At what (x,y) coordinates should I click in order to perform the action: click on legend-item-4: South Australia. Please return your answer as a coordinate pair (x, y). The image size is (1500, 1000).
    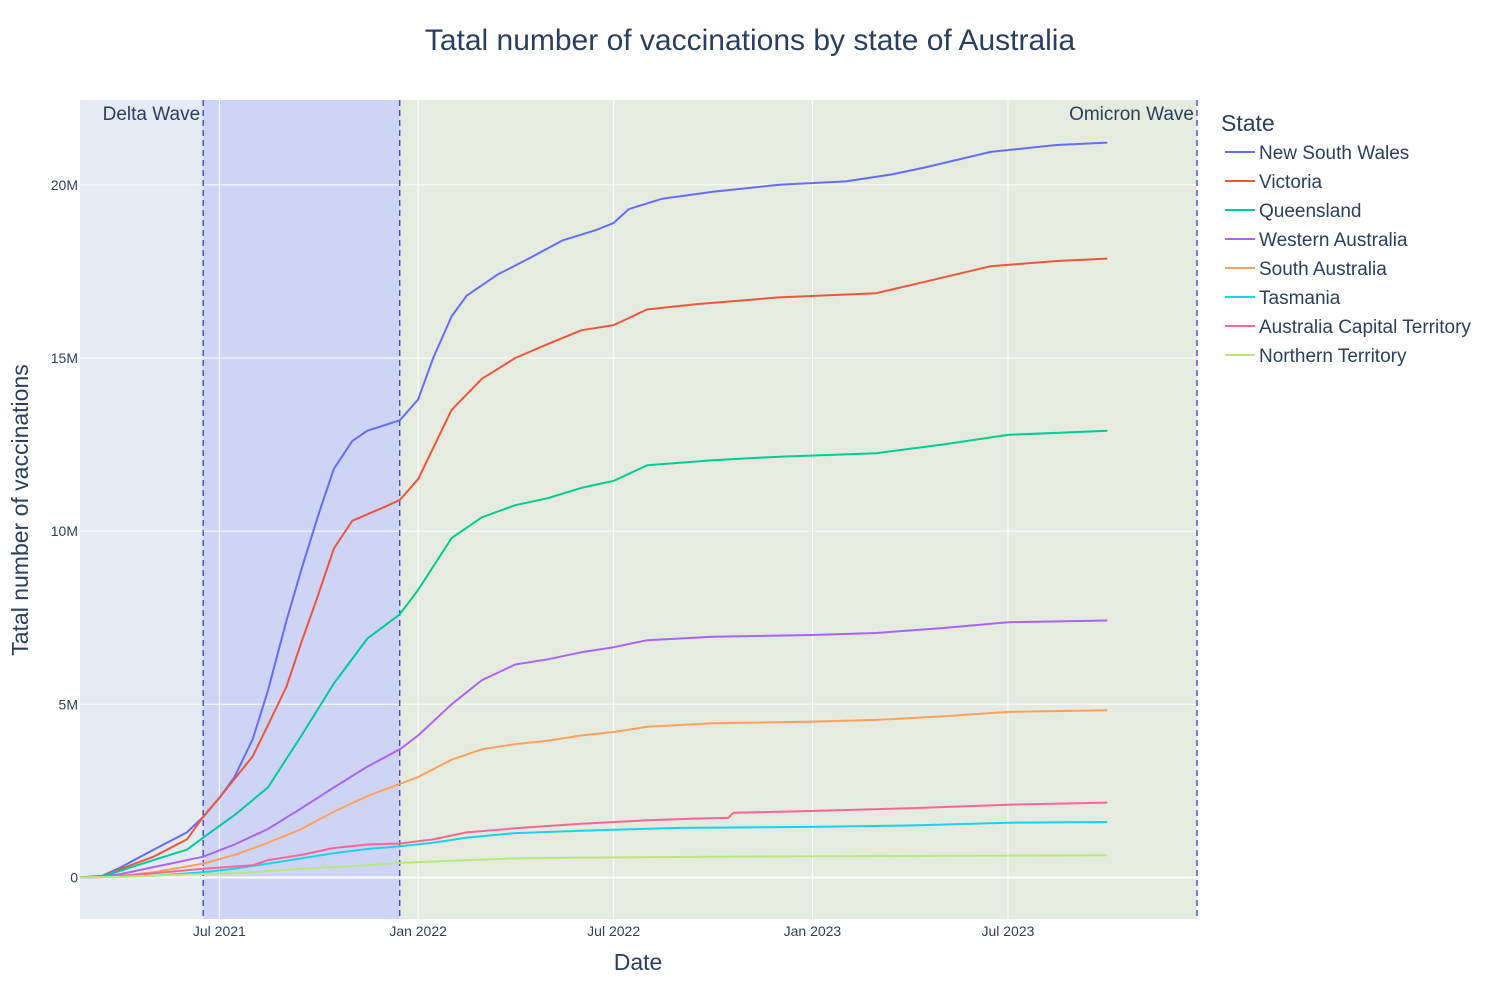
    Looking at the image, I should click on (1323, 269).